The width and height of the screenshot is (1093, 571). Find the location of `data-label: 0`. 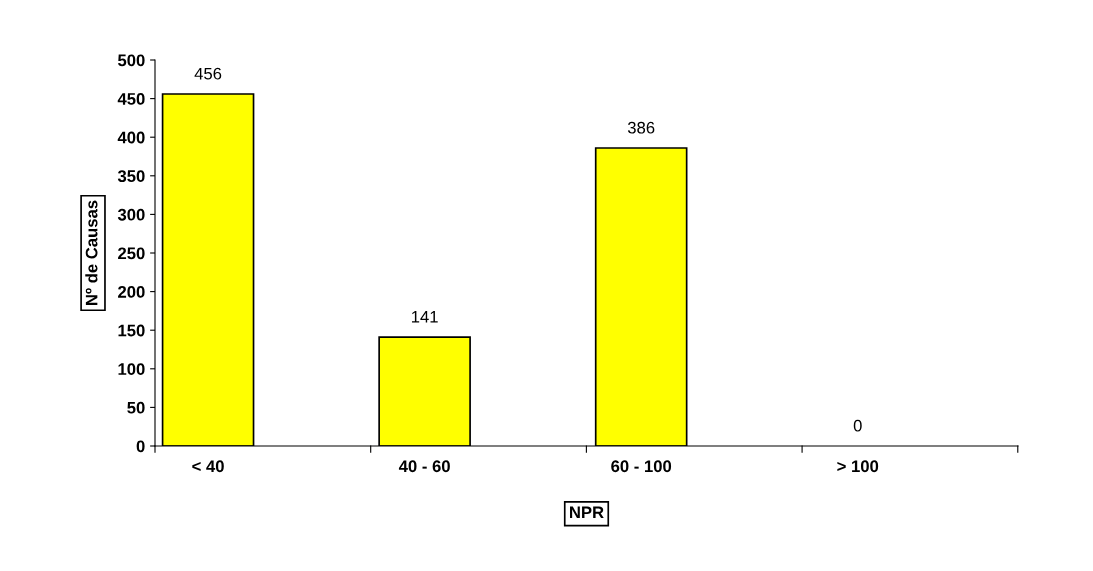

data-label: 0 is located at coordinates (857, 425).